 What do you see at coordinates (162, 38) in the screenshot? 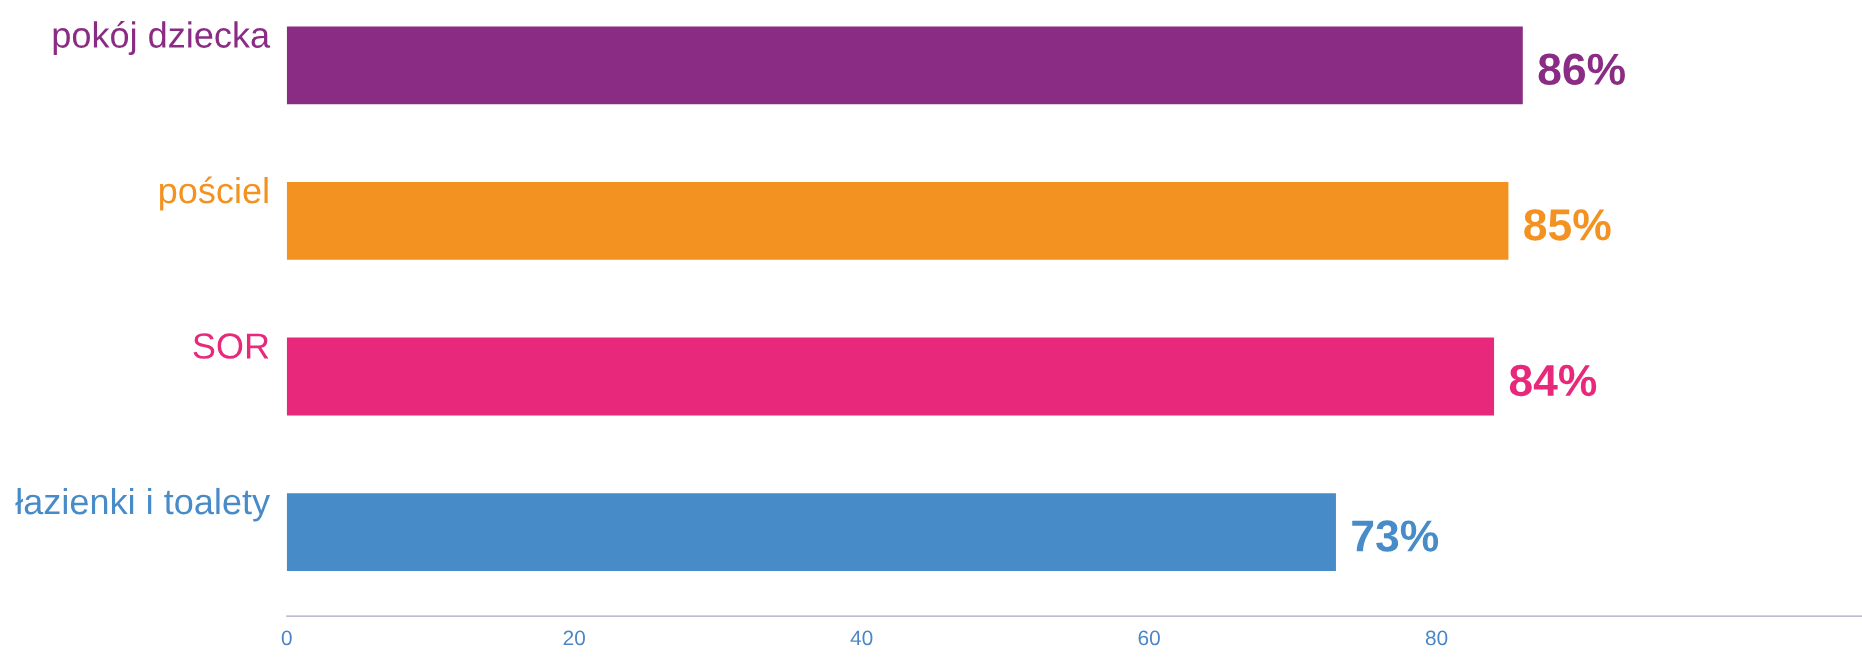
I see `y-tick-label: pokój dziecka` at bounding box center [162, 38].